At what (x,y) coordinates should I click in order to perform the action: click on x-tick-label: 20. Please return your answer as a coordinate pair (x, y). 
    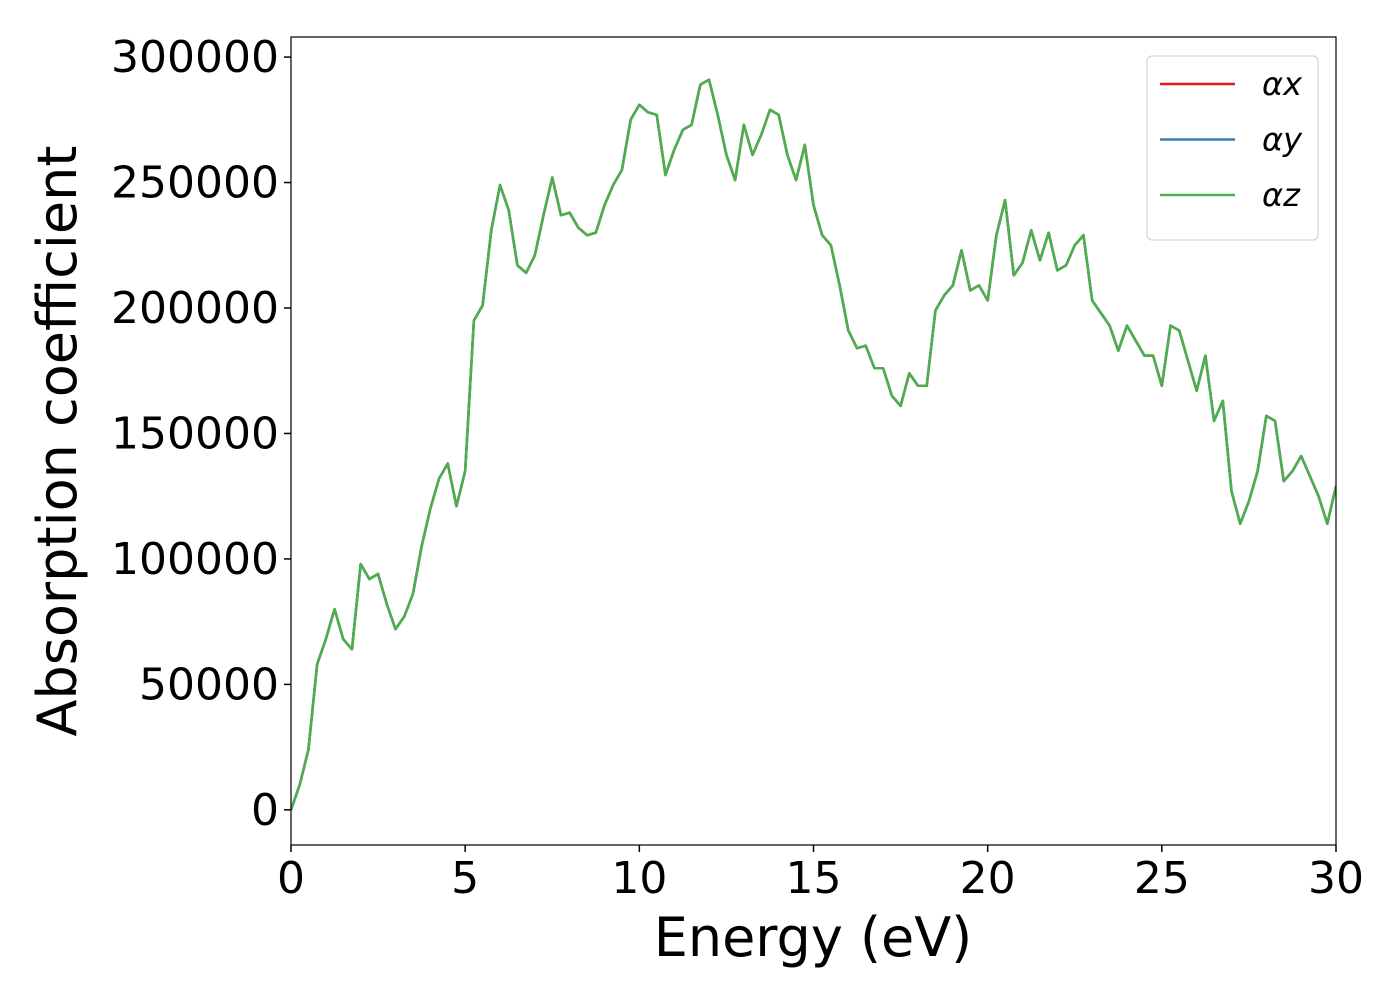
    Looking at the image, I should click on (988, 878).